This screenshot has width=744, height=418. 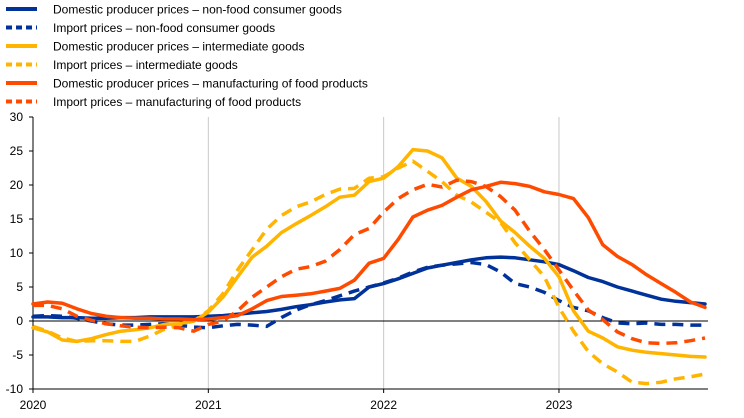 I want to click on legend-label-4: Import prices – intermediate goods, so click(x=145, y=65).